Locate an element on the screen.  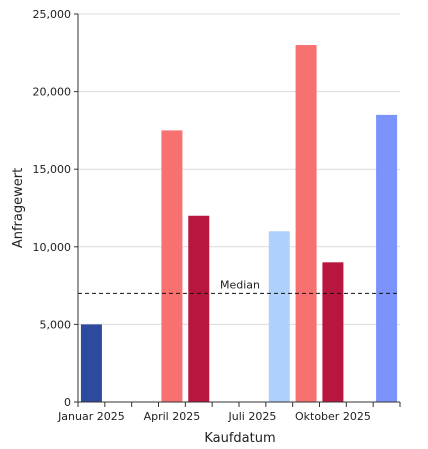
y-tick-label: 5,000 is located at coordinates (56, 324).